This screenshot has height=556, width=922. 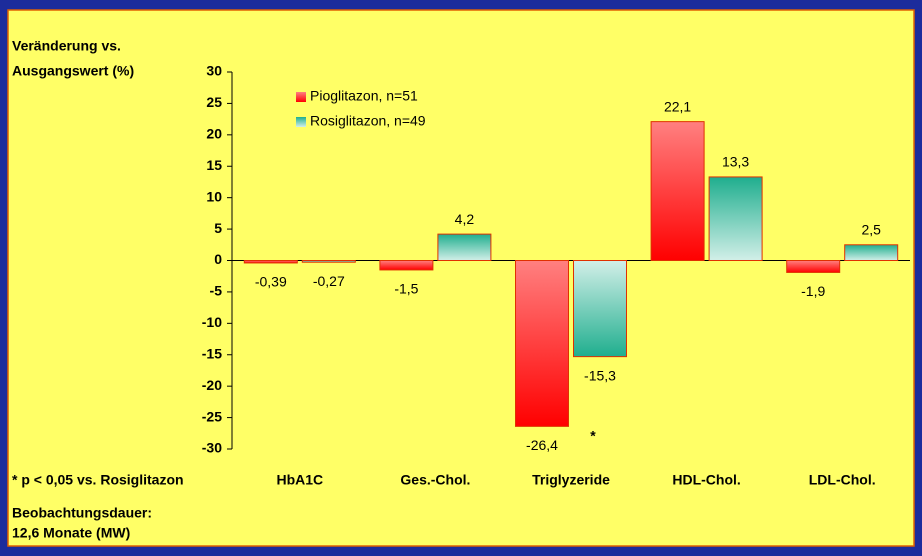 What do you see at coordinates (214, 196) in the screenshot?
I see `y-tick-label: 10` at bounding box center [214, 196].